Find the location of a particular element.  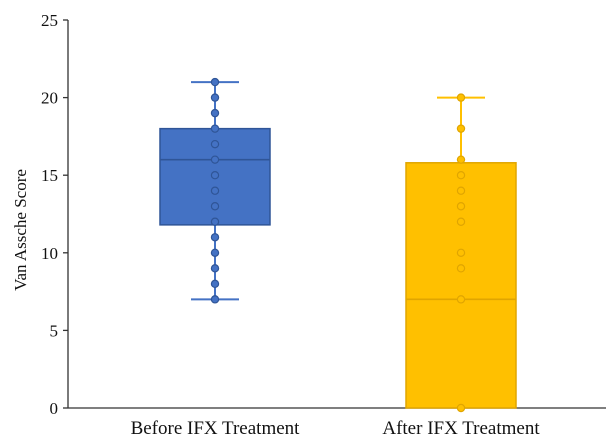

y-tick-label: 25 is located at coordinates (49, 20).